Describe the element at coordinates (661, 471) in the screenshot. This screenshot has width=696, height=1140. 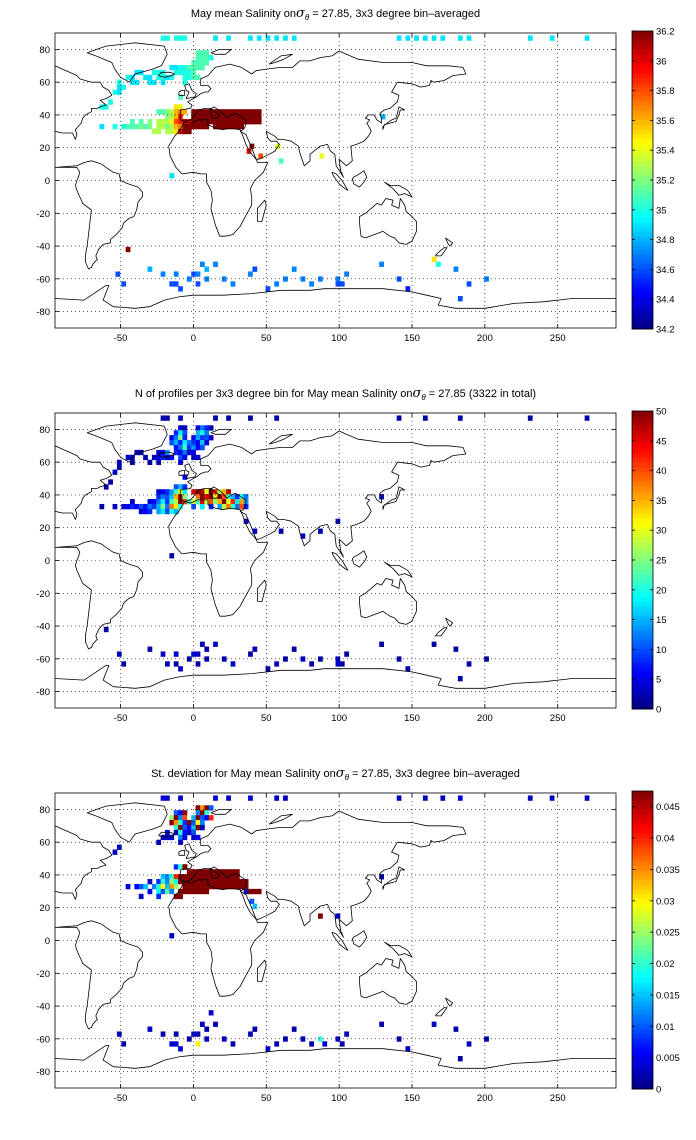
I see `colorbar-tick-label: 40` at that location.